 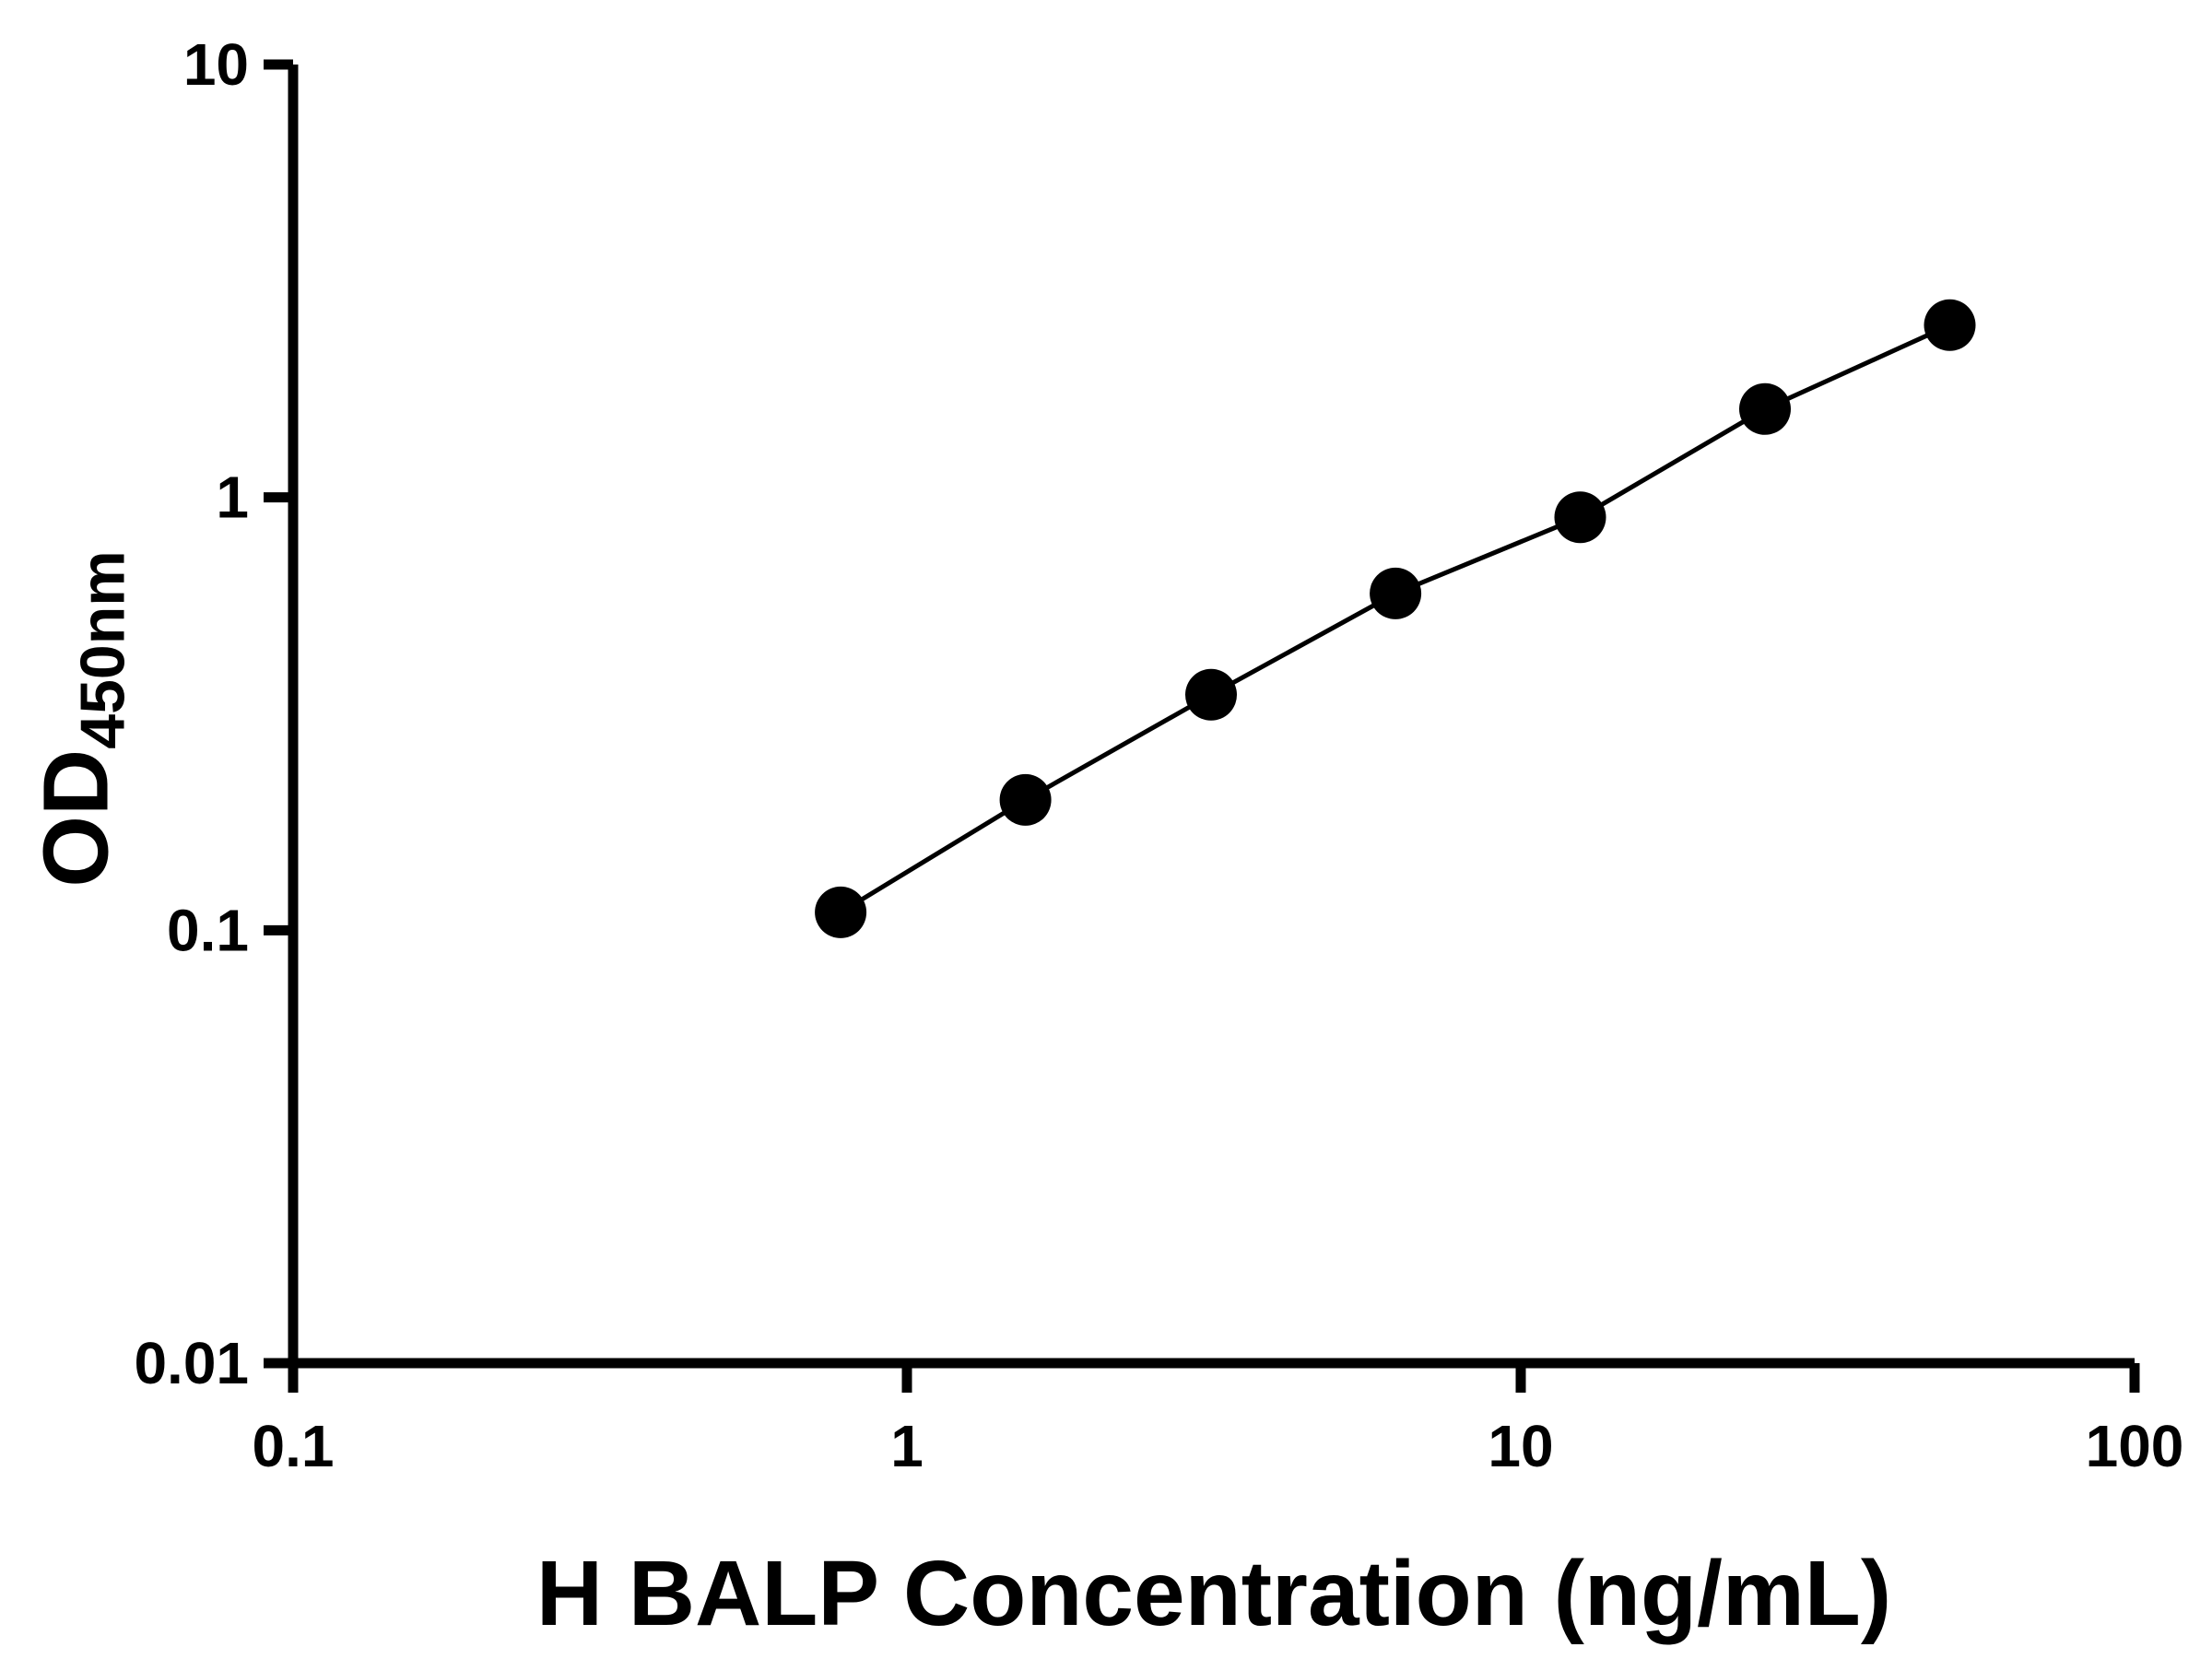 What do you see at coordinates (294, 1446) in the screenshot?
I see `x-axis-tick-label: 0.1` at bounding box center [294, 1446].